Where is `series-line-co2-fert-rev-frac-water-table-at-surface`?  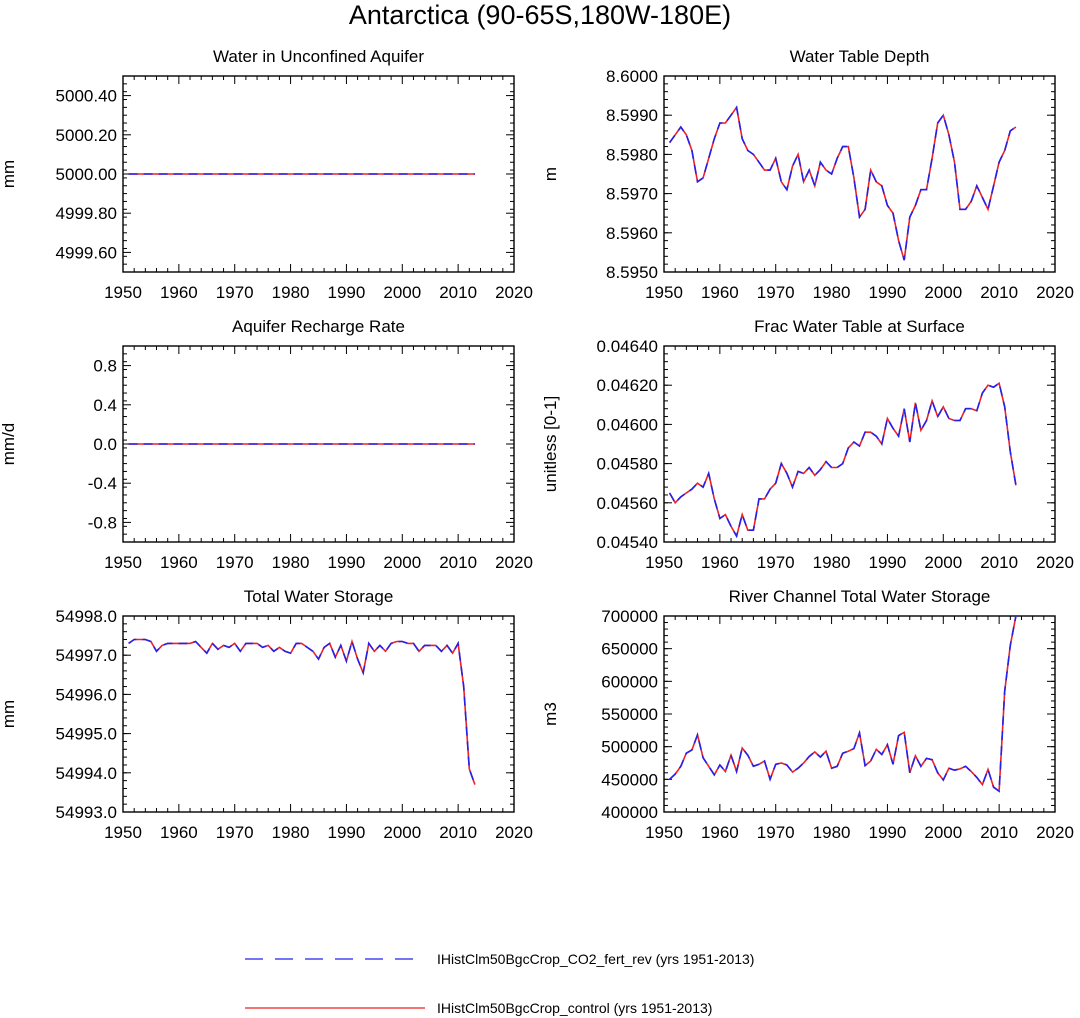 series-line-co2-fert-rev-frac-water-table-at-surface is located at coordinates (842, 460).